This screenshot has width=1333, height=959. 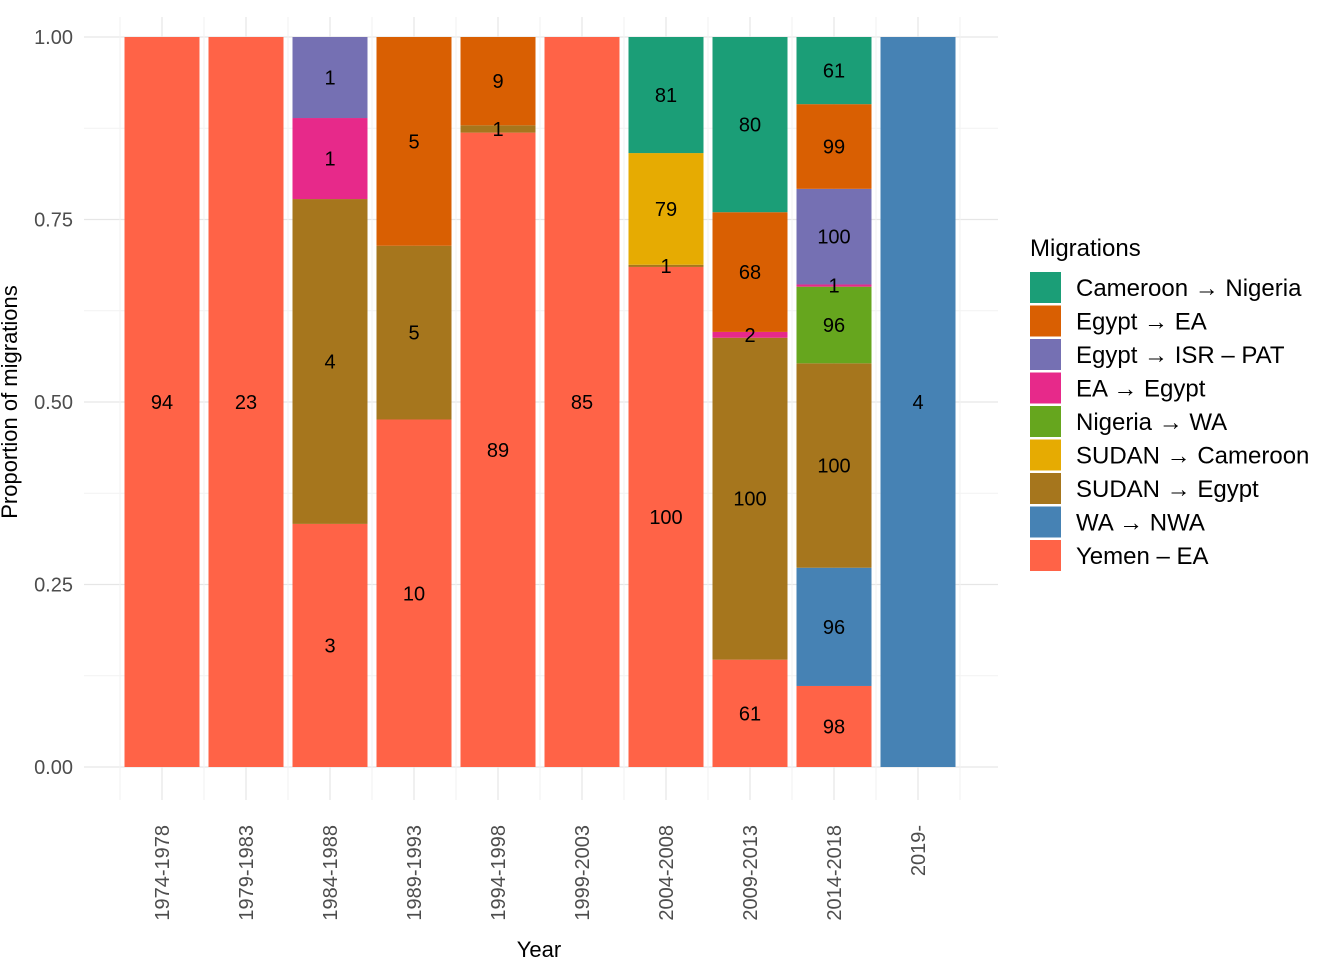 I want to click on bar-data-label: 80, so click(x=750, y=126).